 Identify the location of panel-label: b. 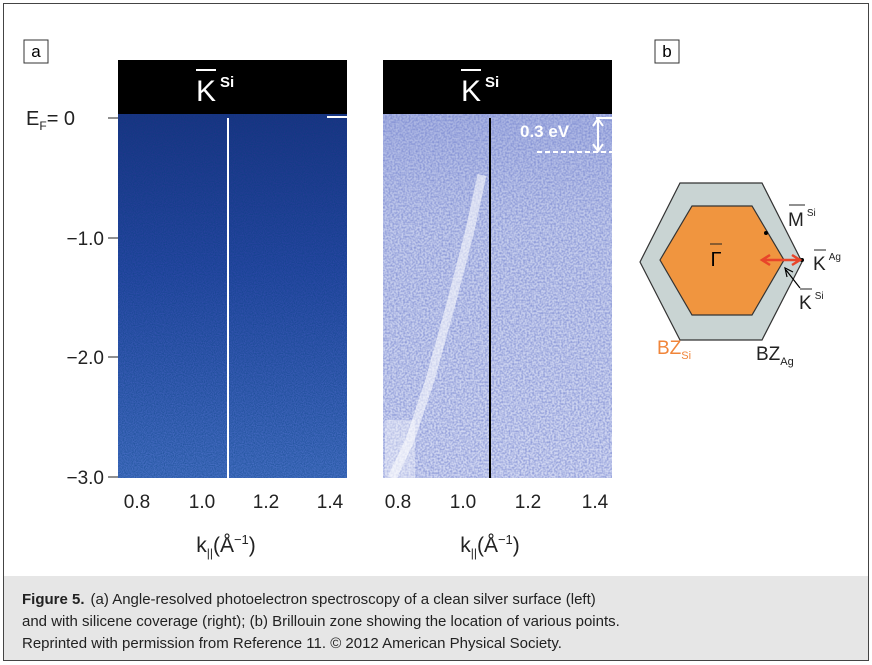
(666, 51).